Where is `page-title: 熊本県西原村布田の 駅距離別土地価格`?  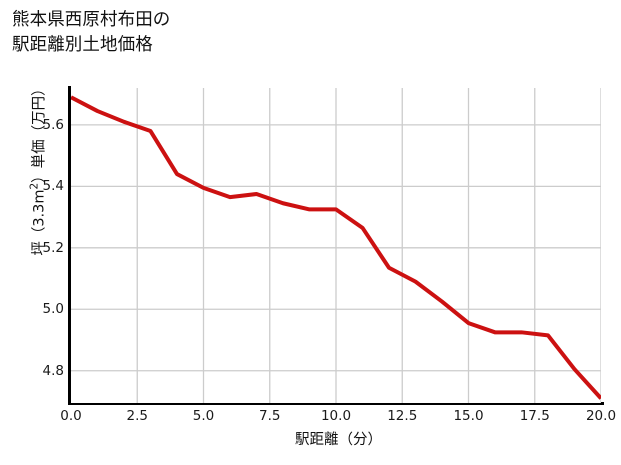
page-title: 熊本県西原村布田の 駅距離別土地価格 is located at coordinates (262, 33).